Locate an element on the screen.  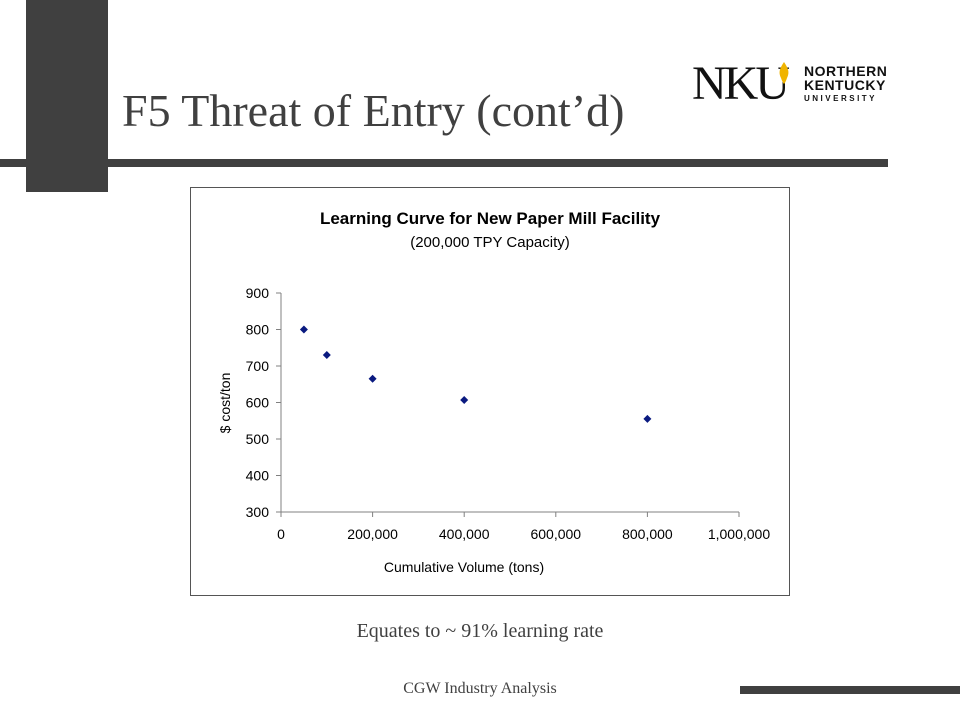
x-tick-label: 600,000 is located at coordinates (555, 534).